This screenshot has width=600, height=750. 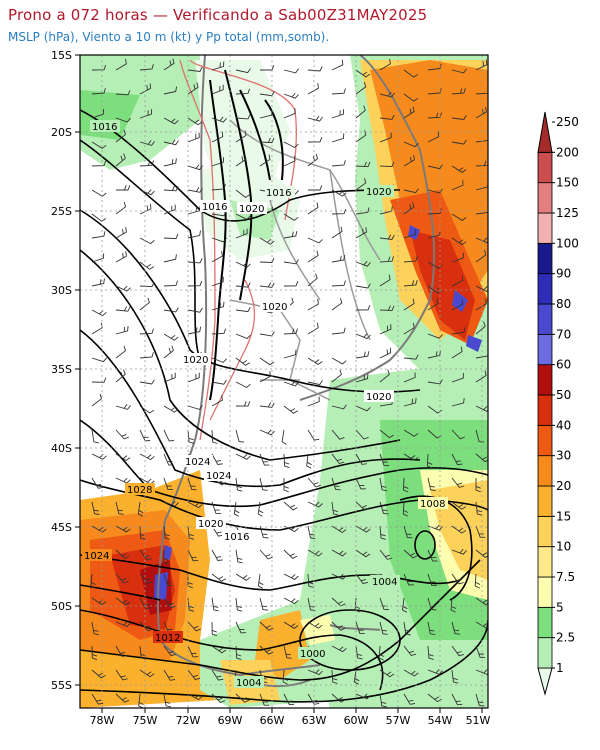 What do you see at coordinates (563, 486) in the screenshot?
I see `colorbar-label: 20` at bounding box center [563, 486].